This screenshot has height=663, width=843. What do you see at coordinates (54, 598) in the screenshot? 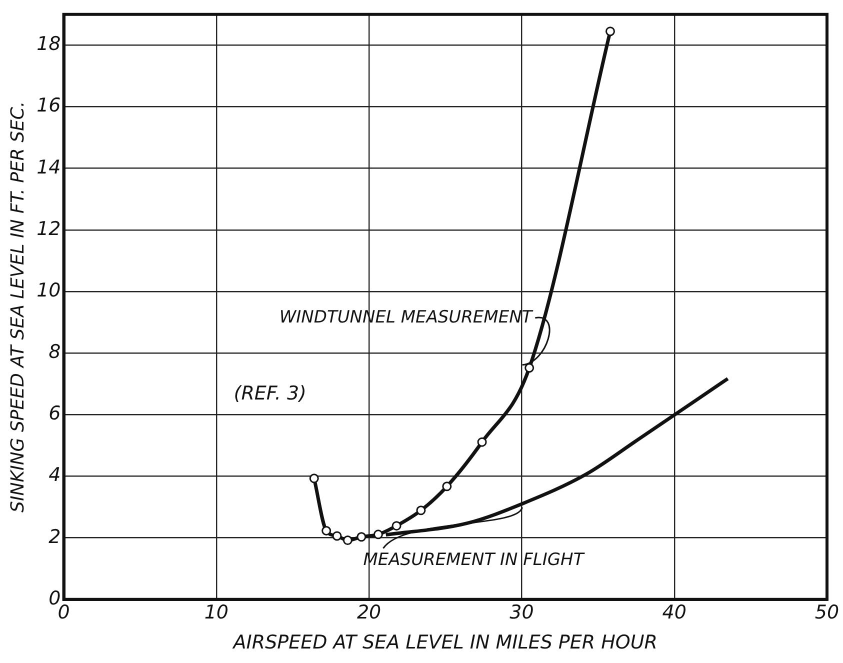
I see `y-tick-label: 0` at bounding box center [54, 598].